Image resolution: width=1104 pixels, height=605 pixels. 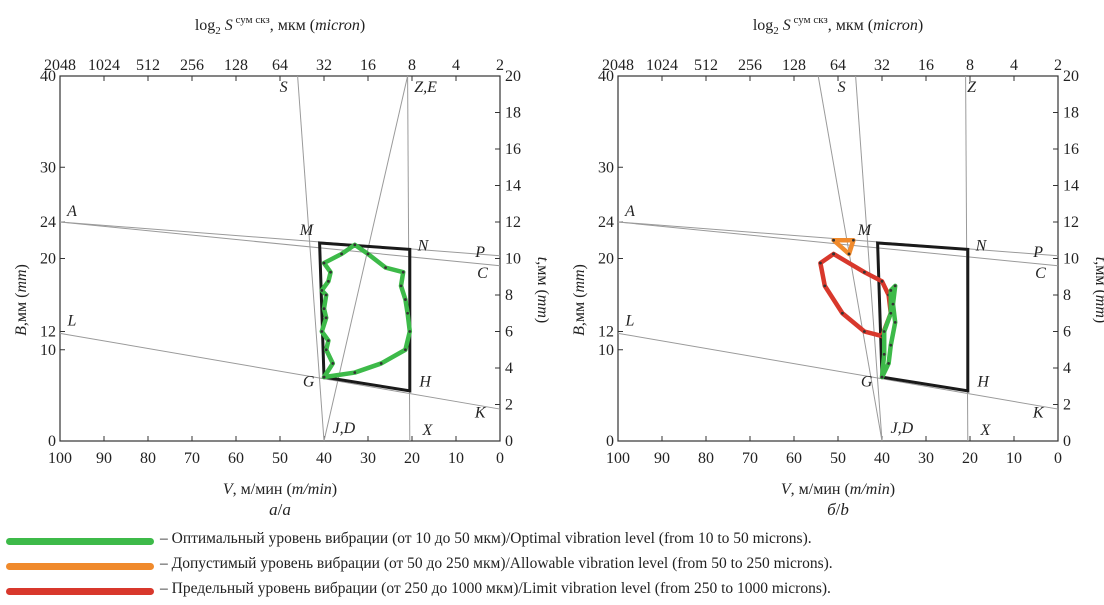 What do you see at coordinates (48, 350) in the screenshot?
I see `y-left-tick-label: 10` at bounding box center [48, 350].